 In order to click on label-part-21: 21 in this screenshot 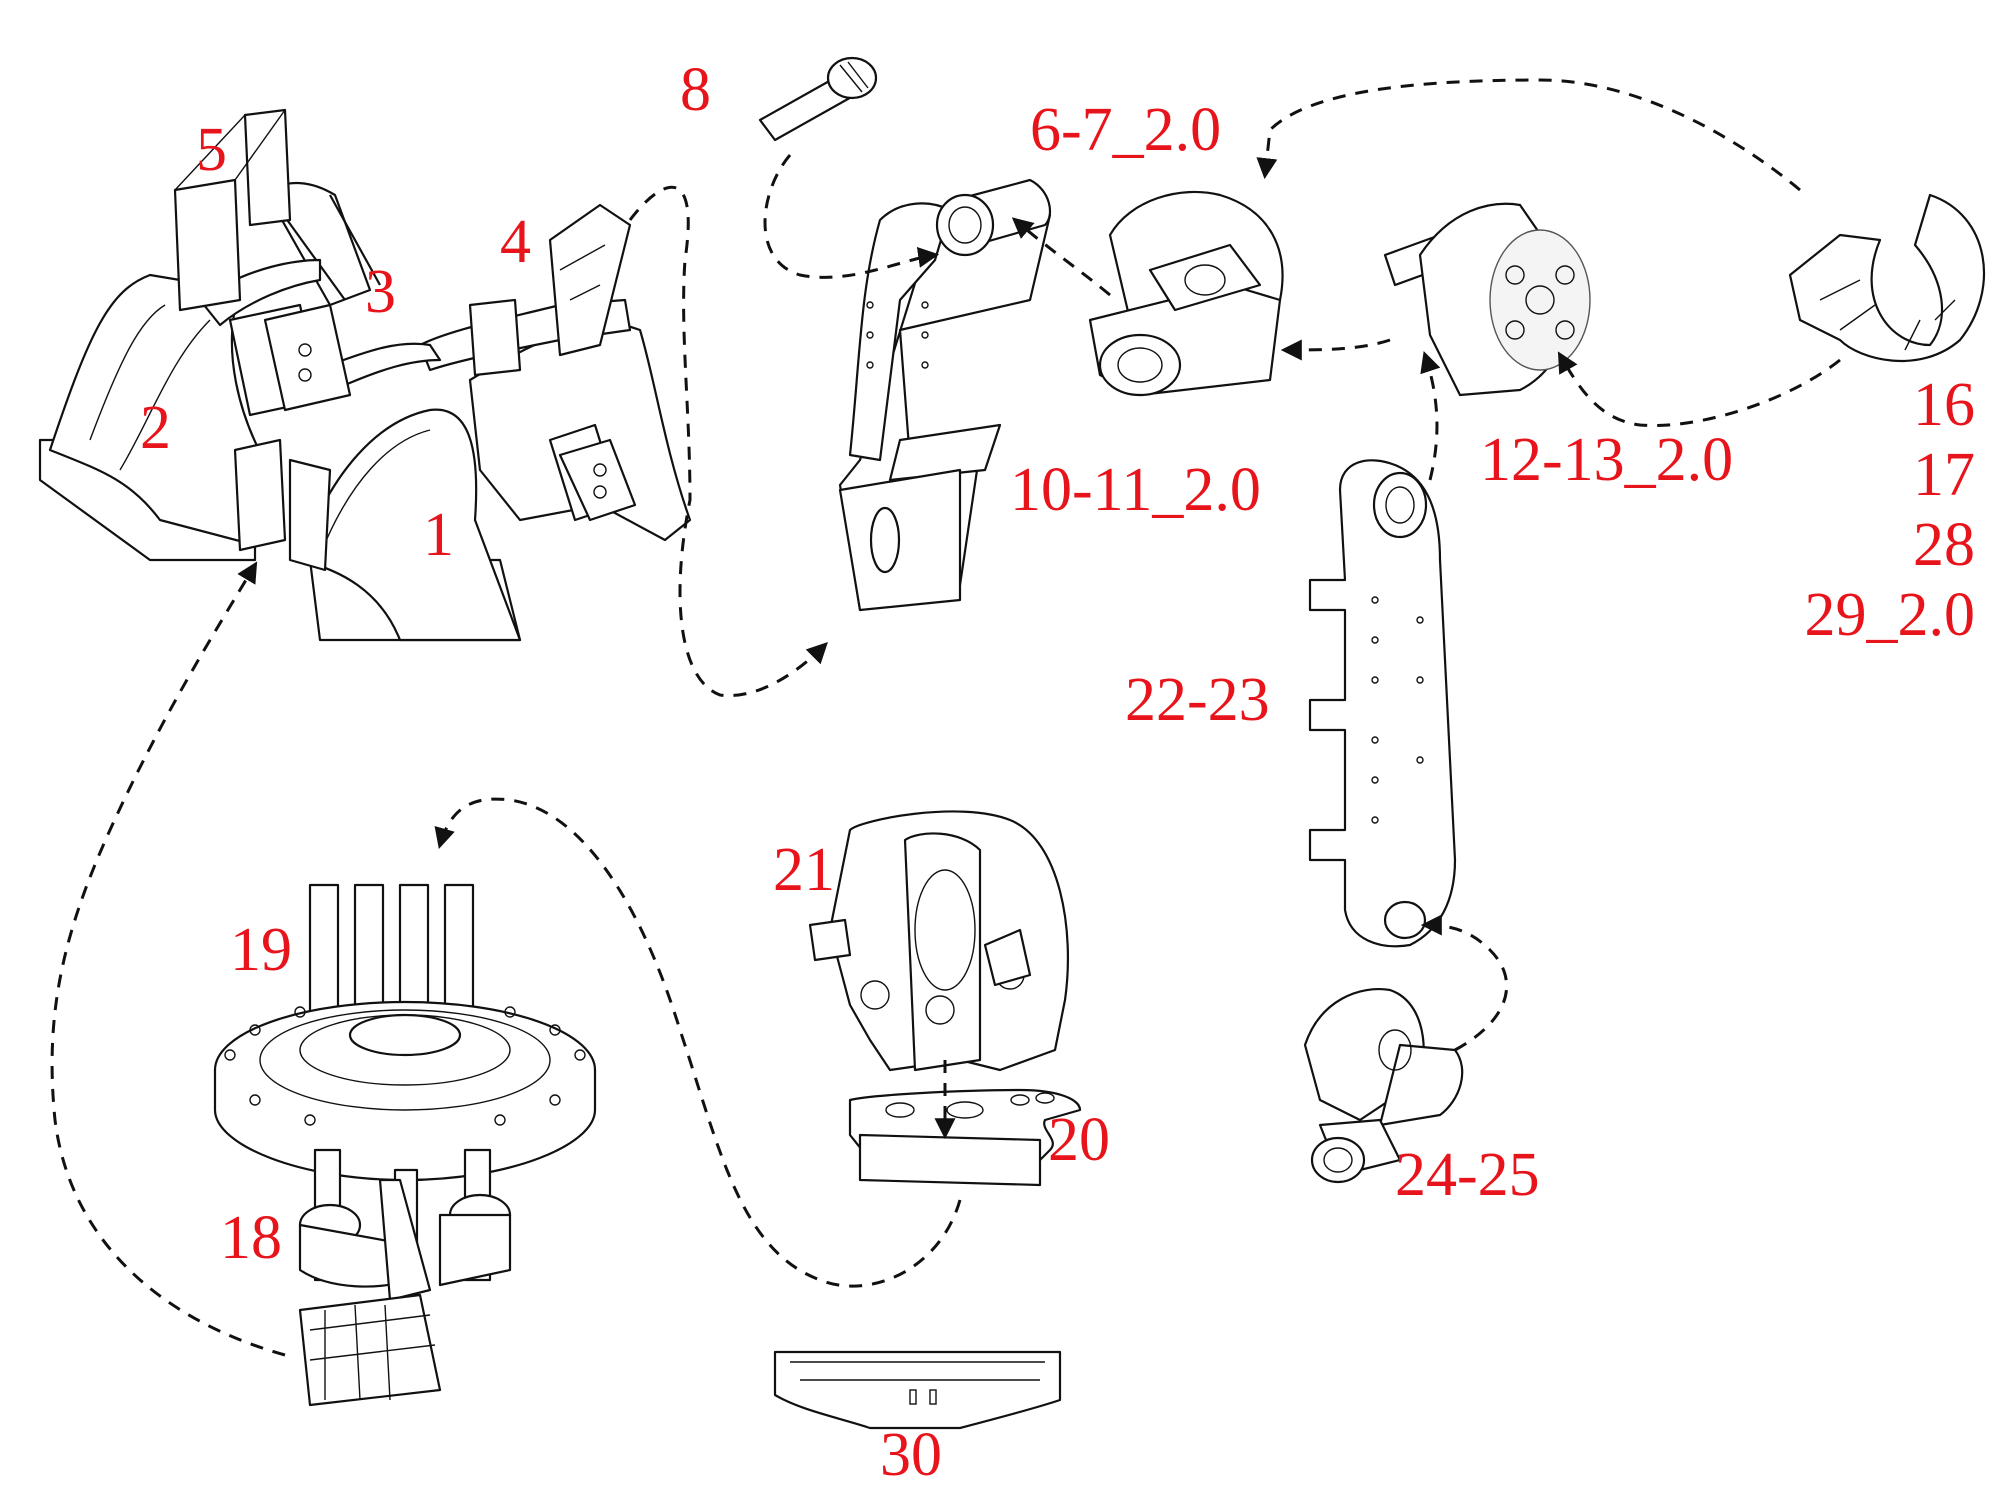, I will do `click(804, 870)`.